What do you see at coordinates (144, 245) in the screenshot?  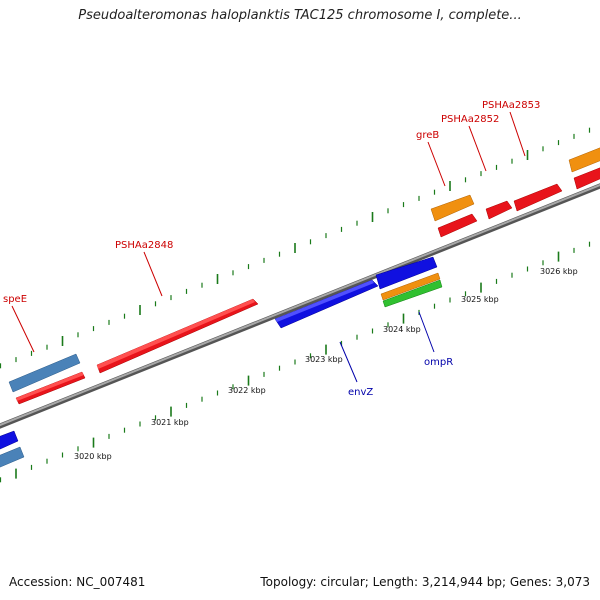 I see `label-PSHAa2848: PSHAa2848` at bounding box center [144, 245].